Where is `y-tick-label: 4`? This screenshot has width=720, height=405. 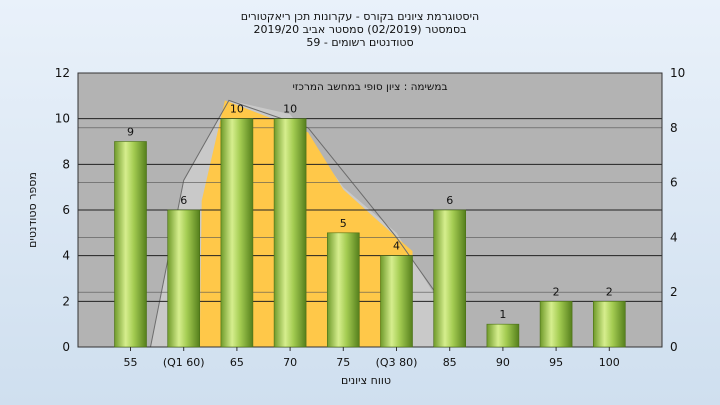
y-tick-label: 4 is located at coordinates (66, 256).